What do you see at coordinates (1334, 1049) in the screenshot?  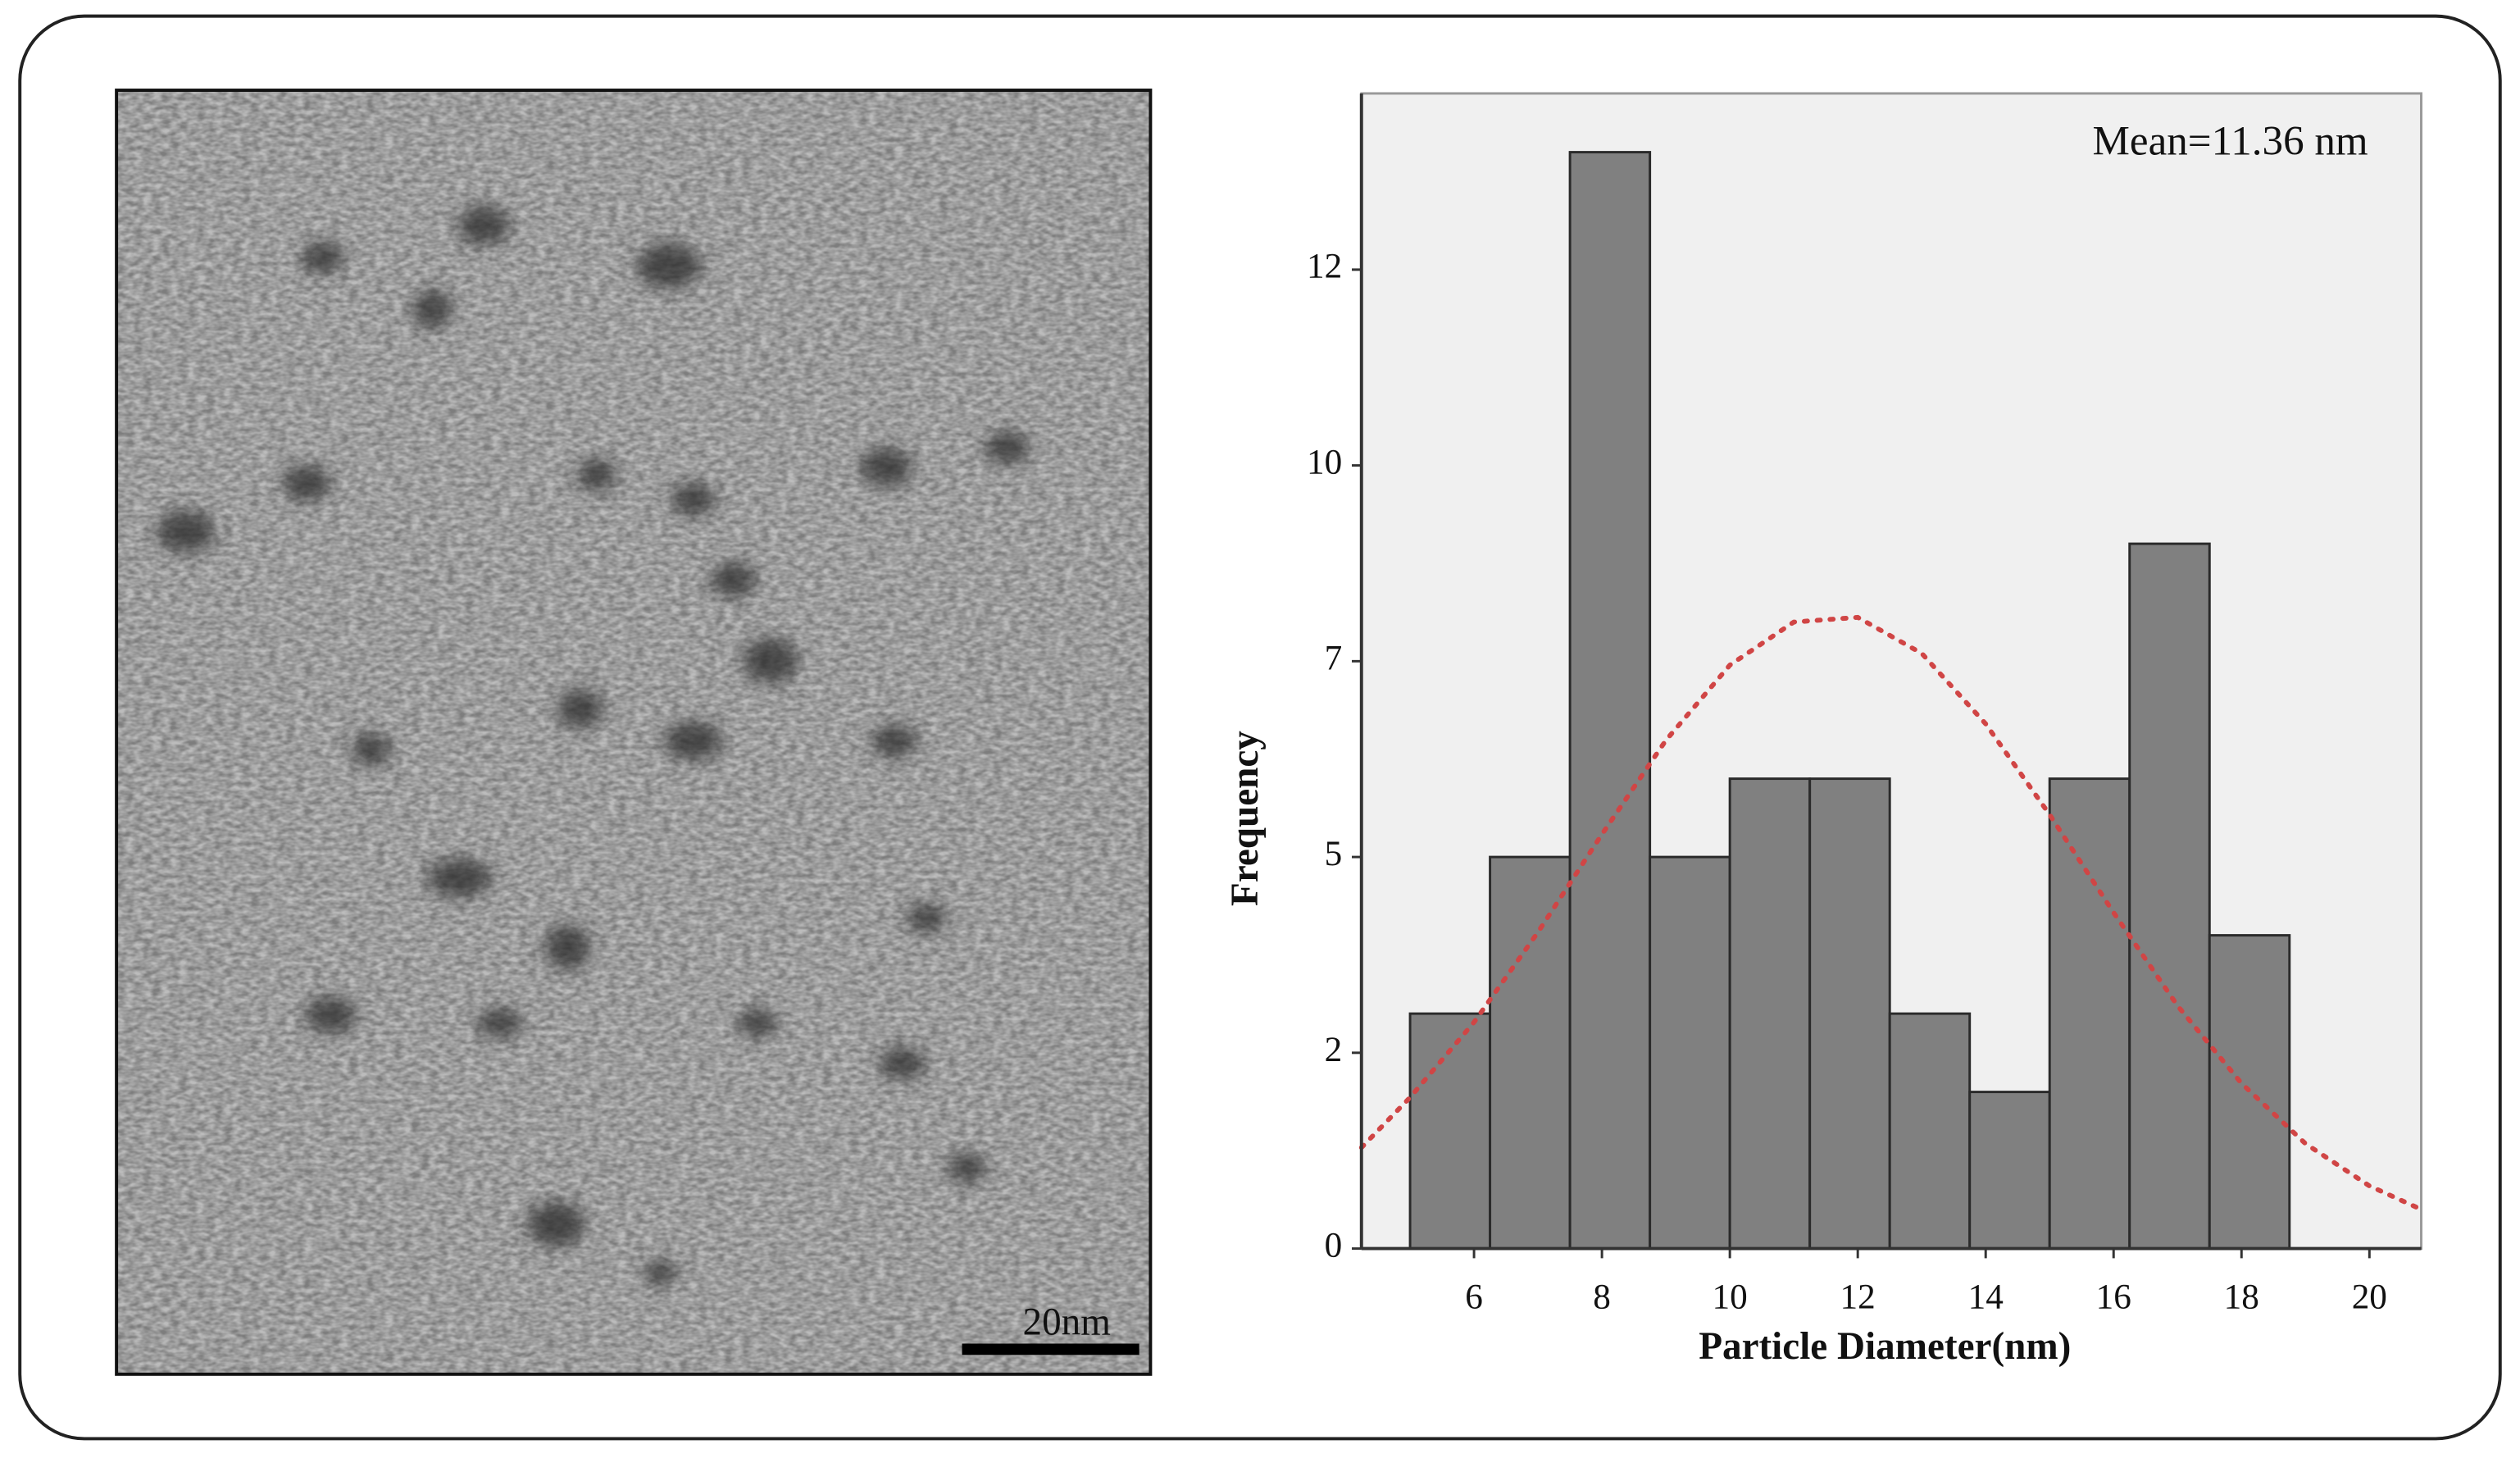 I see `y-tick-label: 2` at bounding box center [1334, 1049].